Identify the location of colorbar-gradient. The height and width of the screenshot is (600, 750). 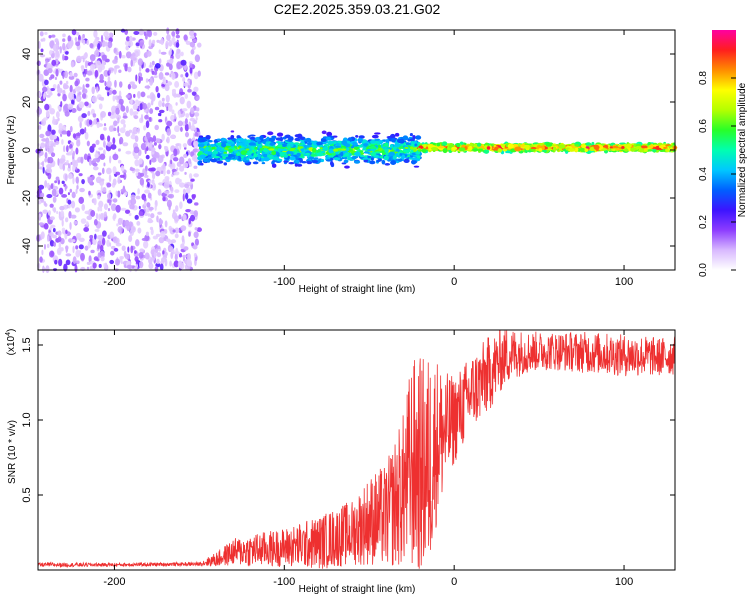
(724, 150).